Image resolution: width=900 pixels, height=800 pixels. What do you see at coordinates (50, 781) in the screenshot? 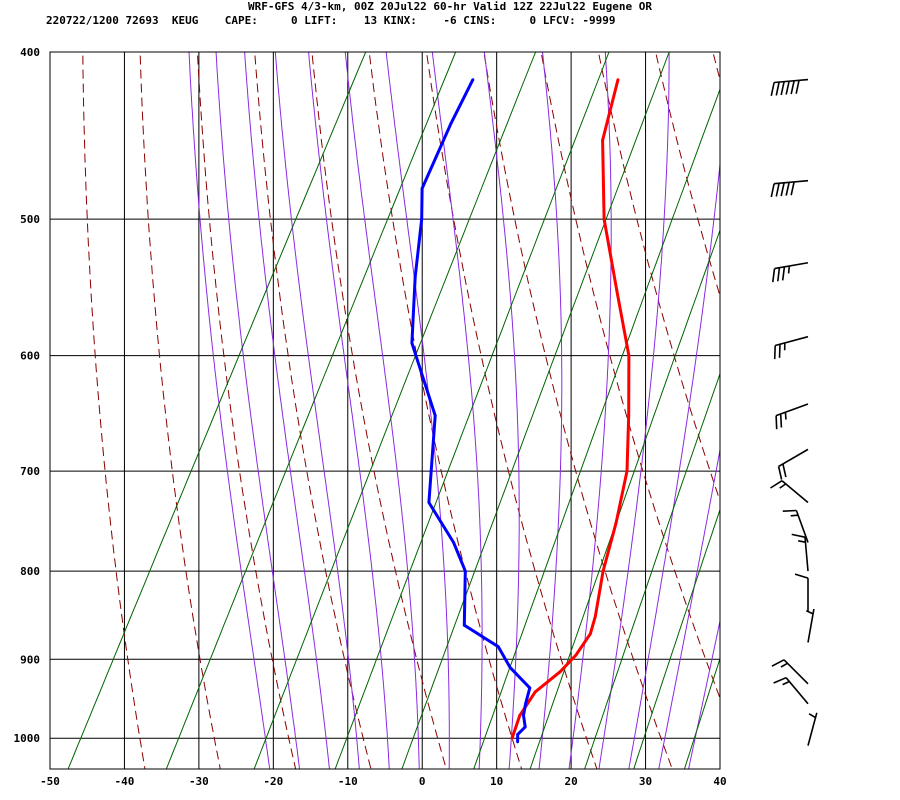
I see `x-tick-label: -50` at bounding box center [50, 781].